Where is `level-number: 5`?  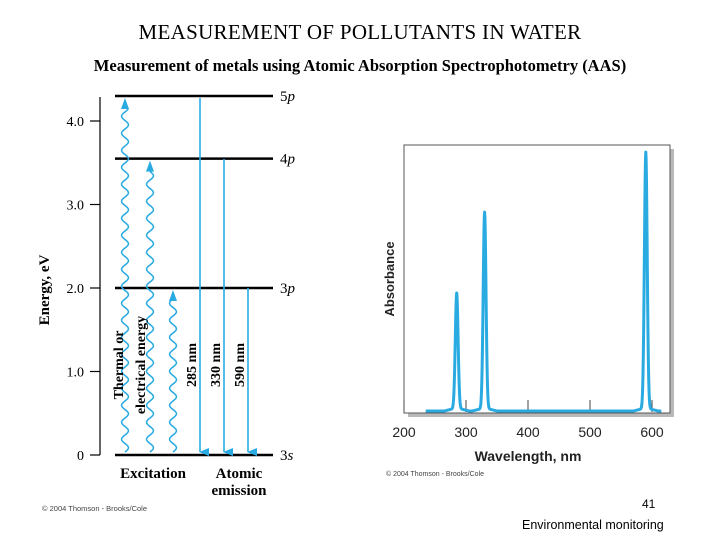
level-number: 5 is located at coordinates (284, 97).